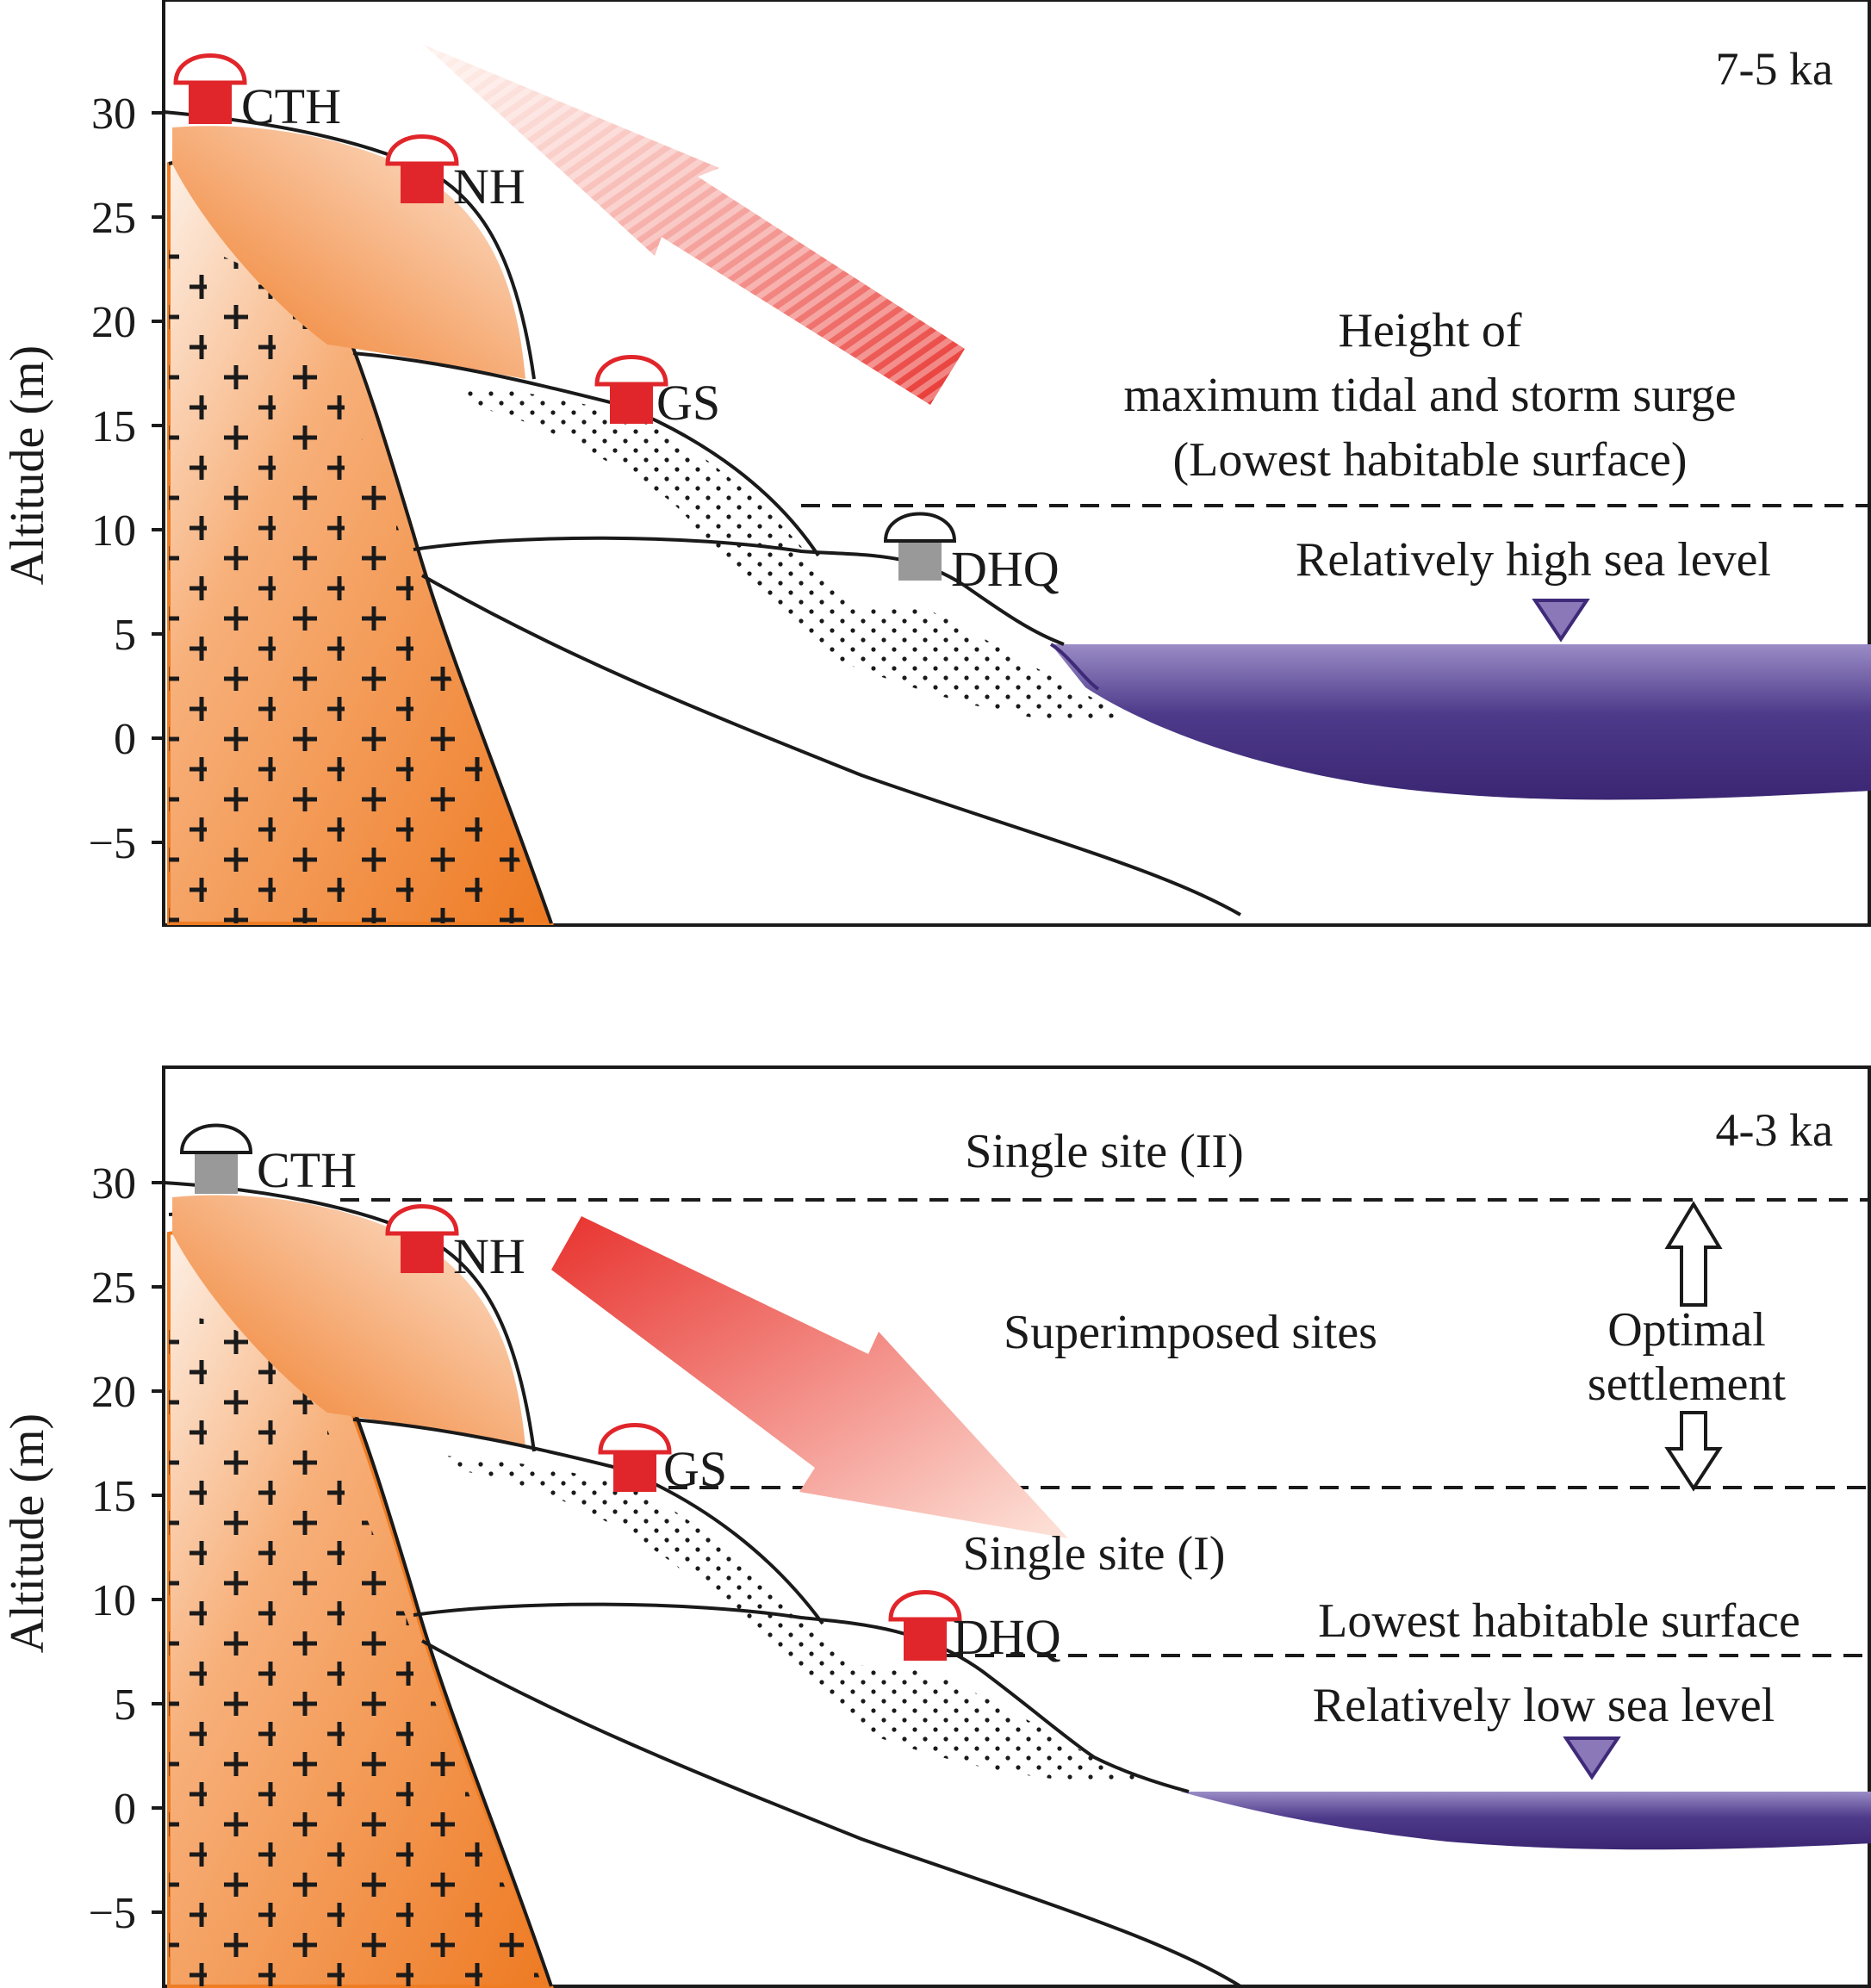  Describe the element at coordinates (694, 225) in the screenshot. I see `upslope-arrow` at that location.